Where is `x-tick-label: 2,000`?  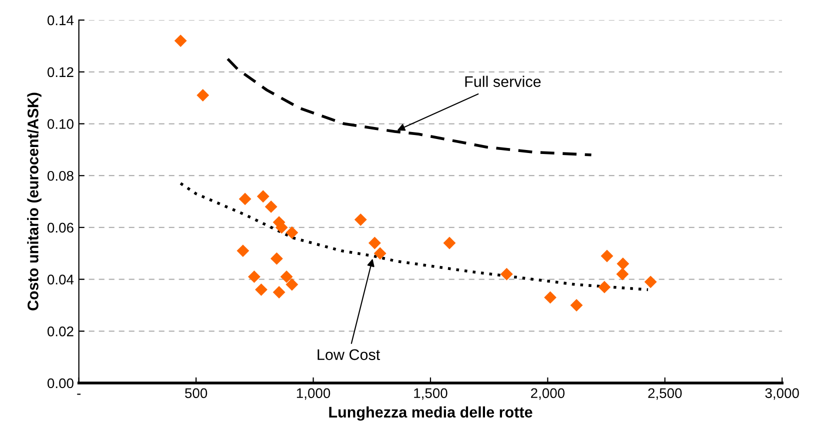 x-tick-label: 2,000 is located at coordinates (548, 394).